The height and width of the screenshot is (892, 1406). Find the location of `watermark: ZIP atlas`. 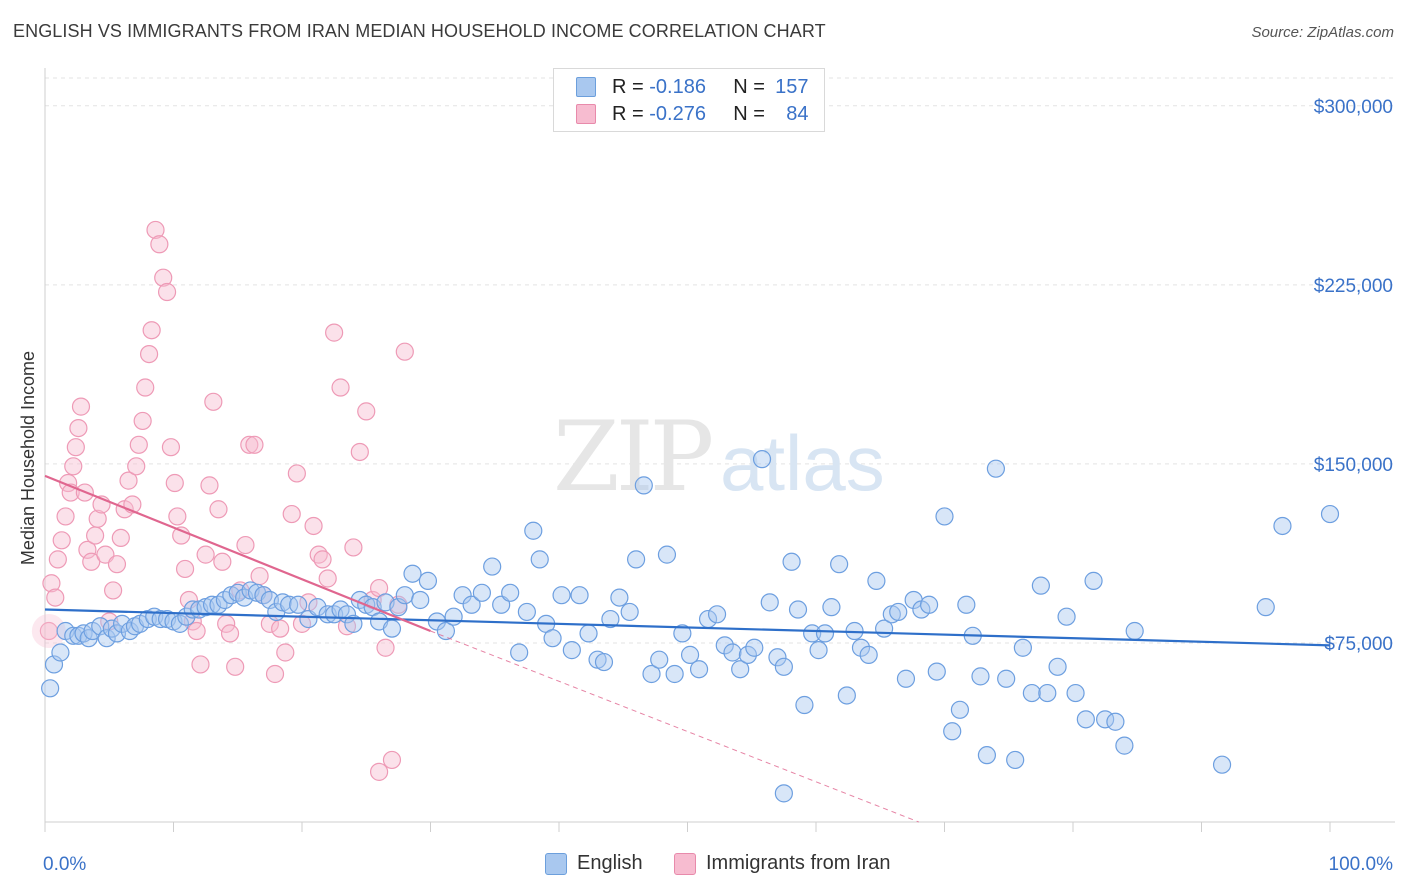

watermark: ZIP atlas is located at coordinates (719, 457).